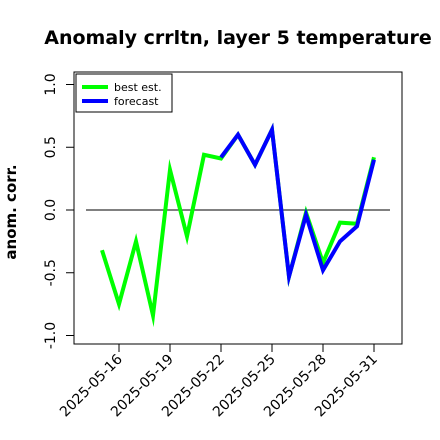 This screenshot has width=440, height=440. I want to click on legend-box, so click(124, 93).